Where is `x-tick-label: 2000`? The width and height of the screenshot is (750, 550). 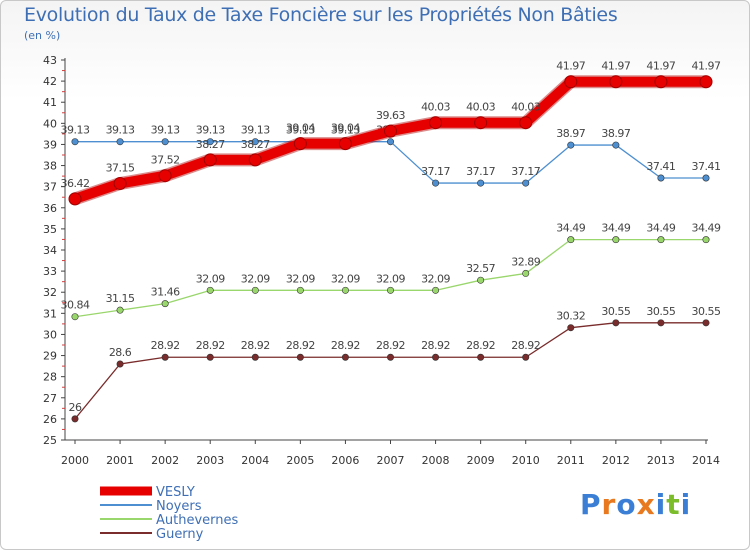
x-tick-label: 2000 is located at coordinates (75, 460).